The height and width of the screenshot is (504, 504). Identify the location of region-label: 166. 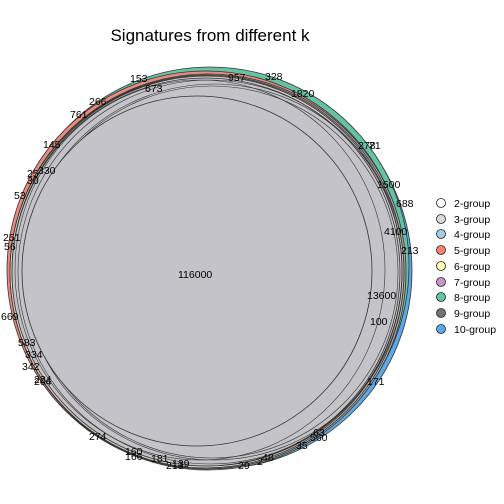
(134, 457).